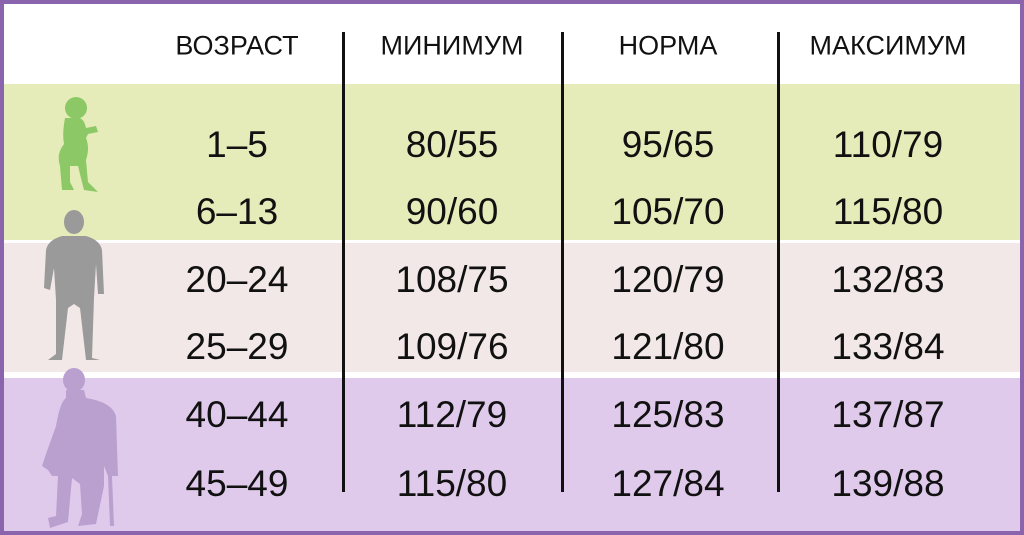 Image resolution: width=1024 pixels, height=535 pixels. Describe the element at coordinates (888, 483) in the screenshot. I see `max-cell: 139/88` at that location.